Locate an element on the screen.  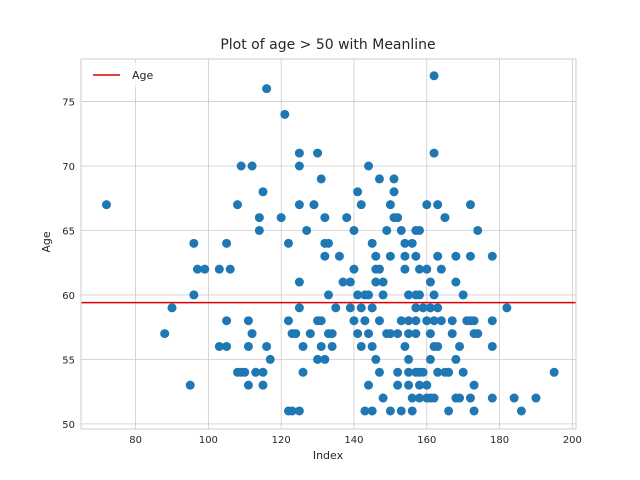
y-tick-label: 50 is located at coordinates (68, 425).